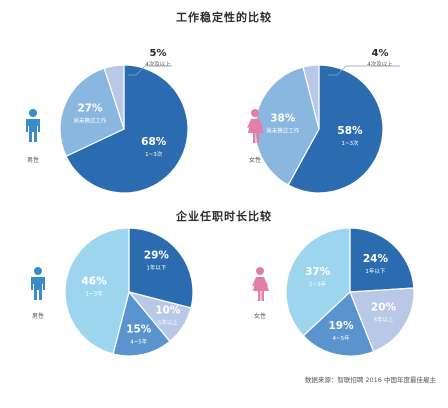 The width and height of the screenshot is (448, 408). What do you see at coordinates (384, 307) in the screenshot?
I see `slice-percent-label: 20%` at bounding box center [384, 307].